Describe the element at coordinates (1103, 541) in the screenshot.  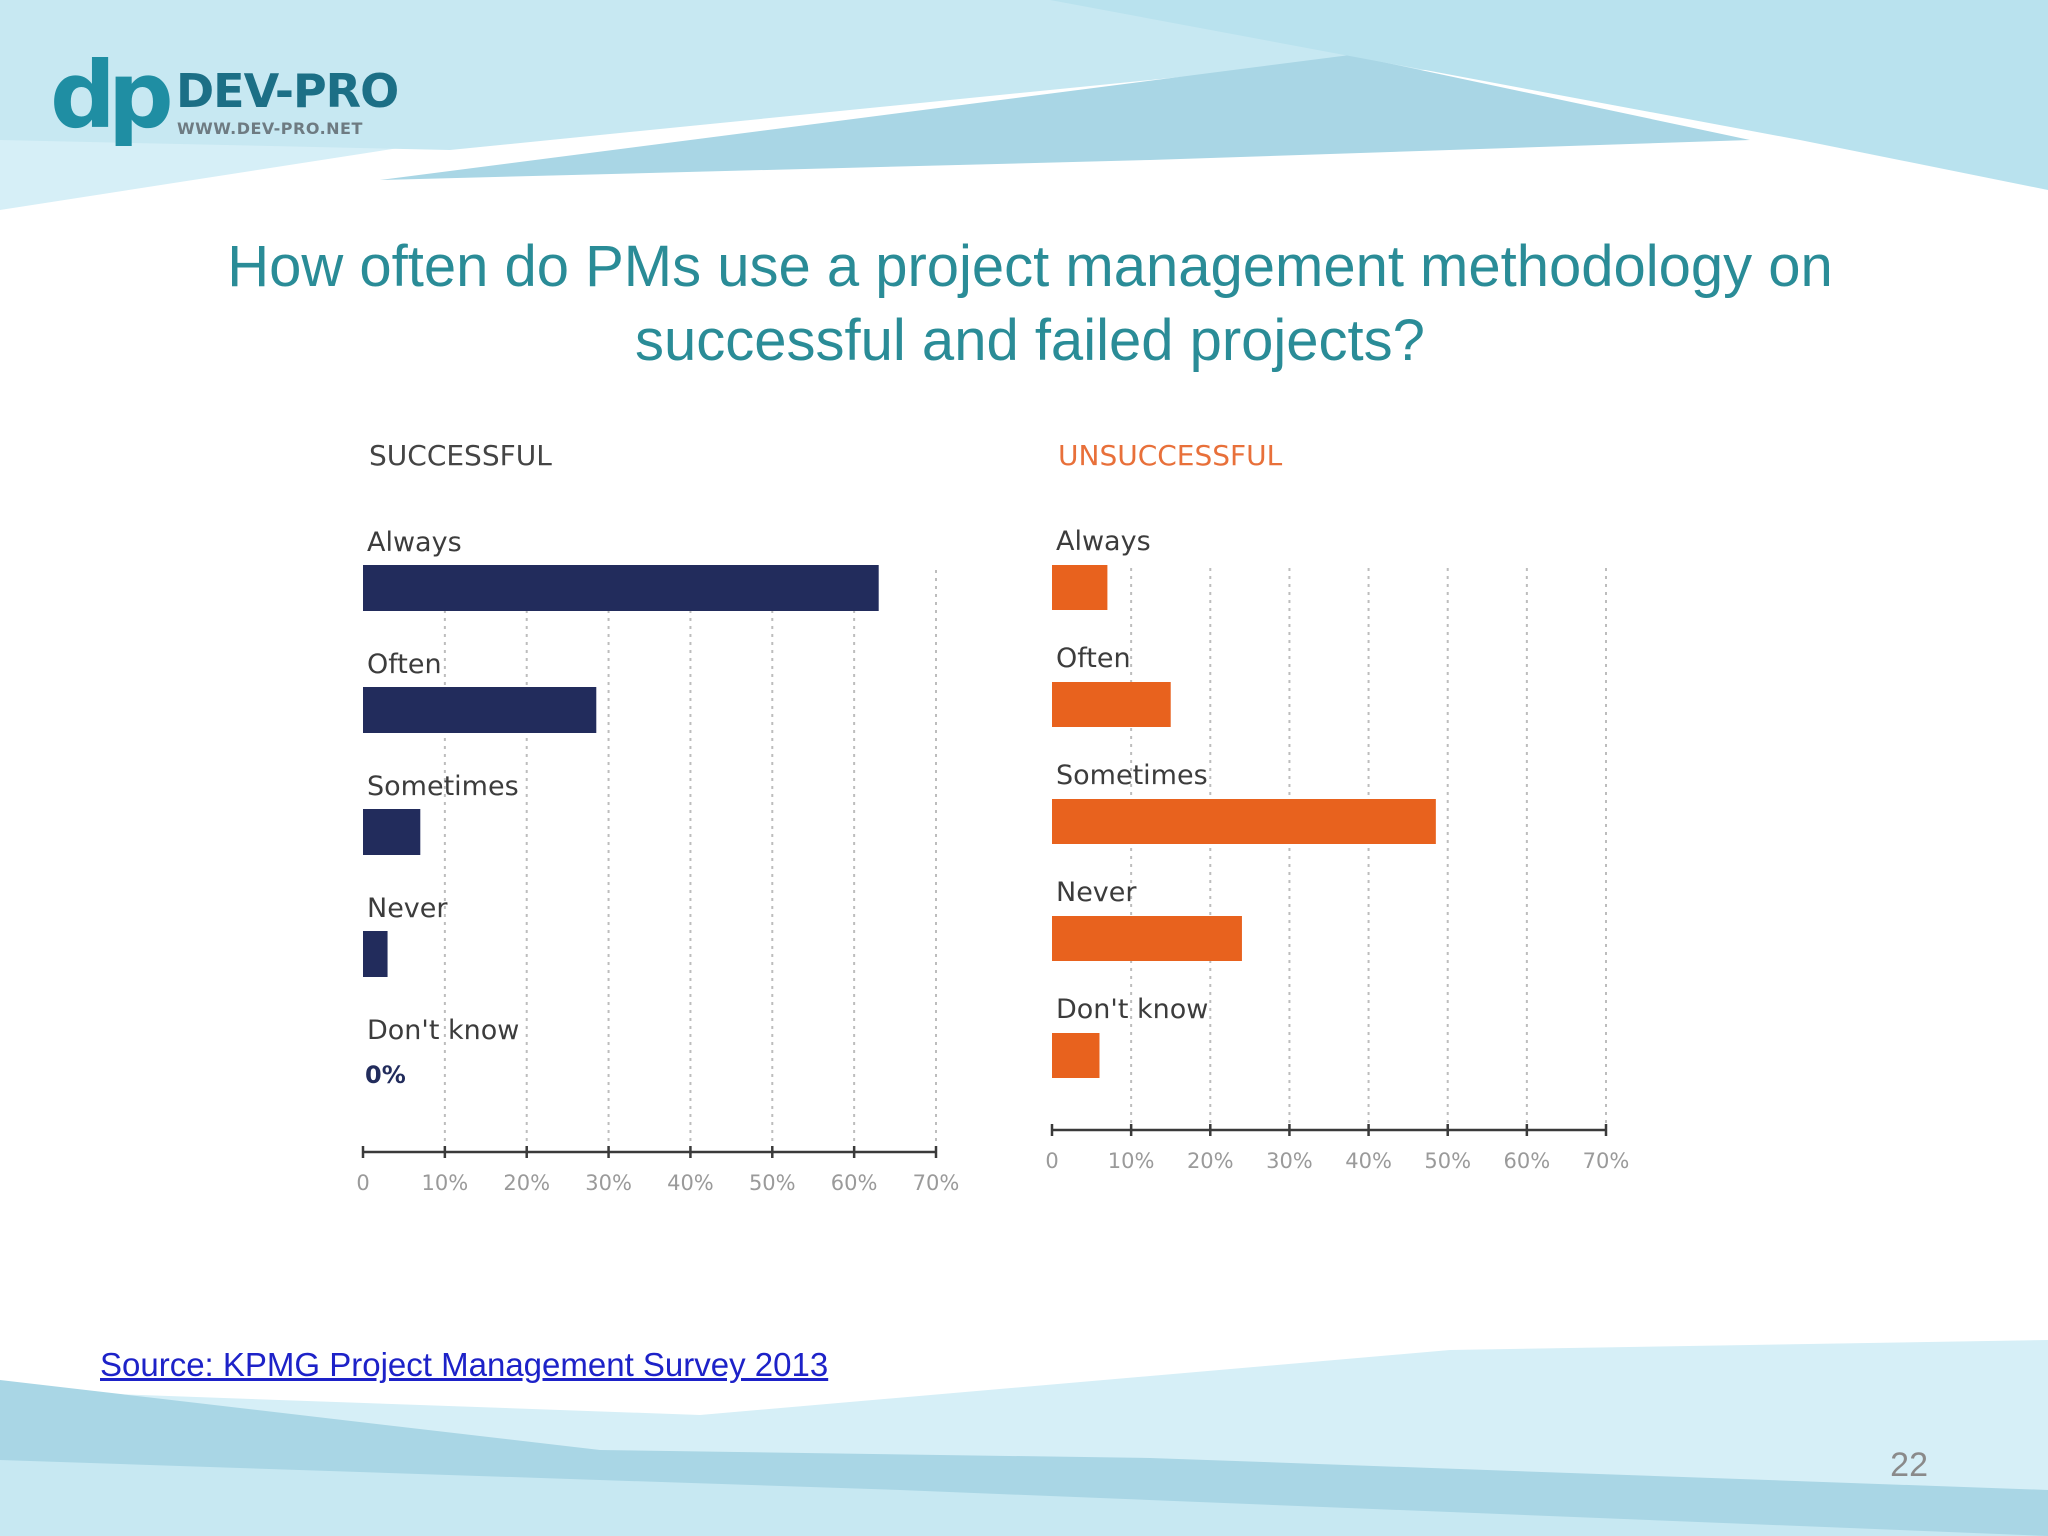
I see `unsuccessful-category-label: Always` at that location.